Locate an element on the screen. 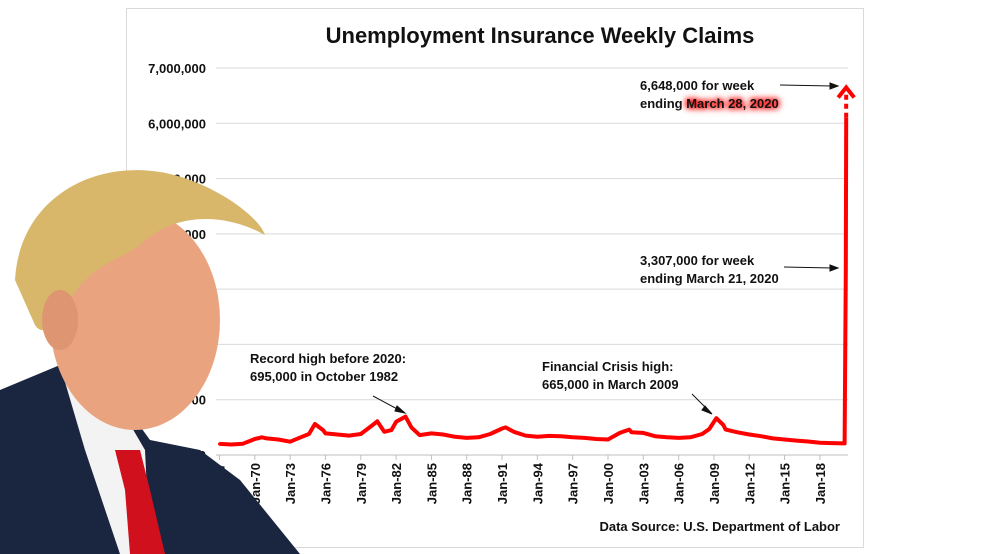 The width and height of the screenshot is (990, 554). x-tick-label: Jan-15 is located at coordinates (785, 483).